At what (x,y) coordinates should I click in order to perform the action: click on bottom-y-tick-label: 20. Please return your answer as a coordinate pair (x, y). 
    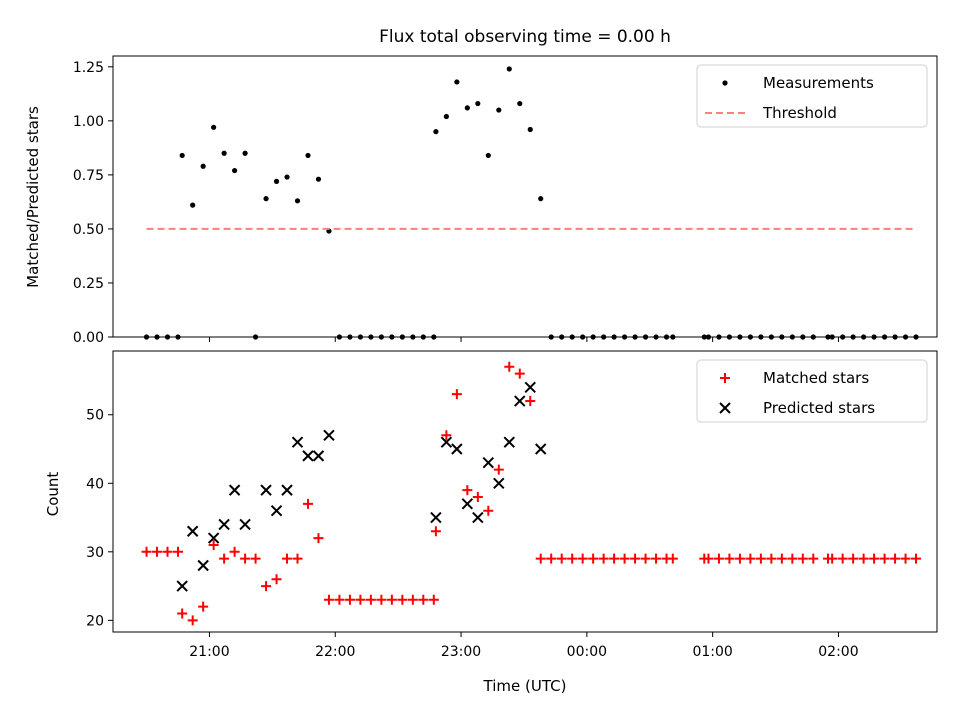
    Looking at the image, I should click on (95, 621).